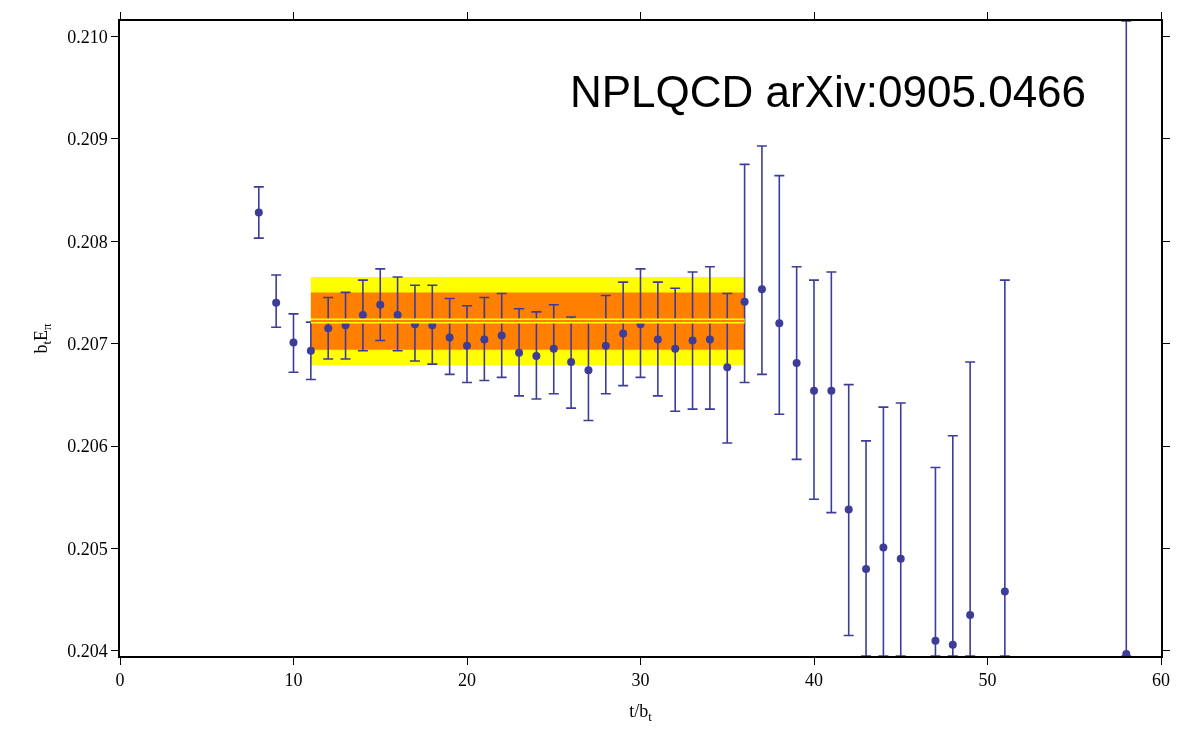 The width and height of the screenshot is (1182, 756). Describe the element at coordinates (987, 680) in the screenshot. I see `x-tick-label: 50` at that location.